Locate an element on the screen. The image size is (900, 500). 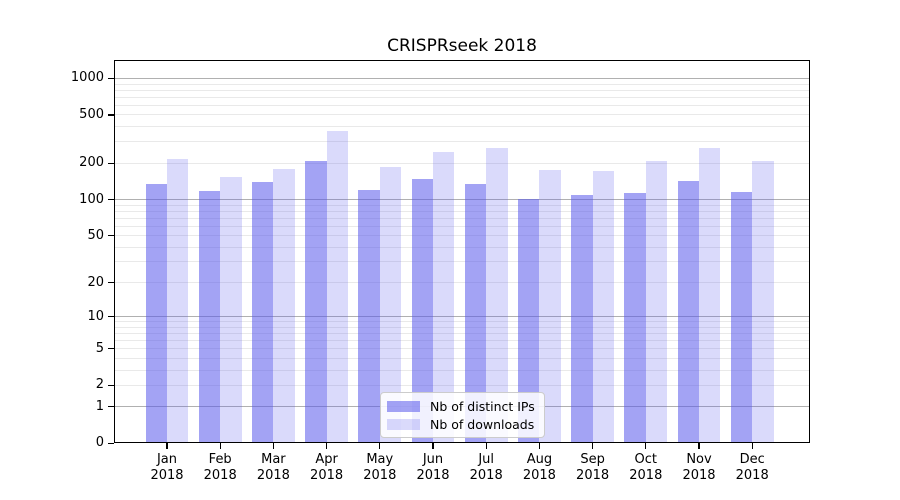
legend-entry: Nb of downloads is located at coordinates (461, 424).